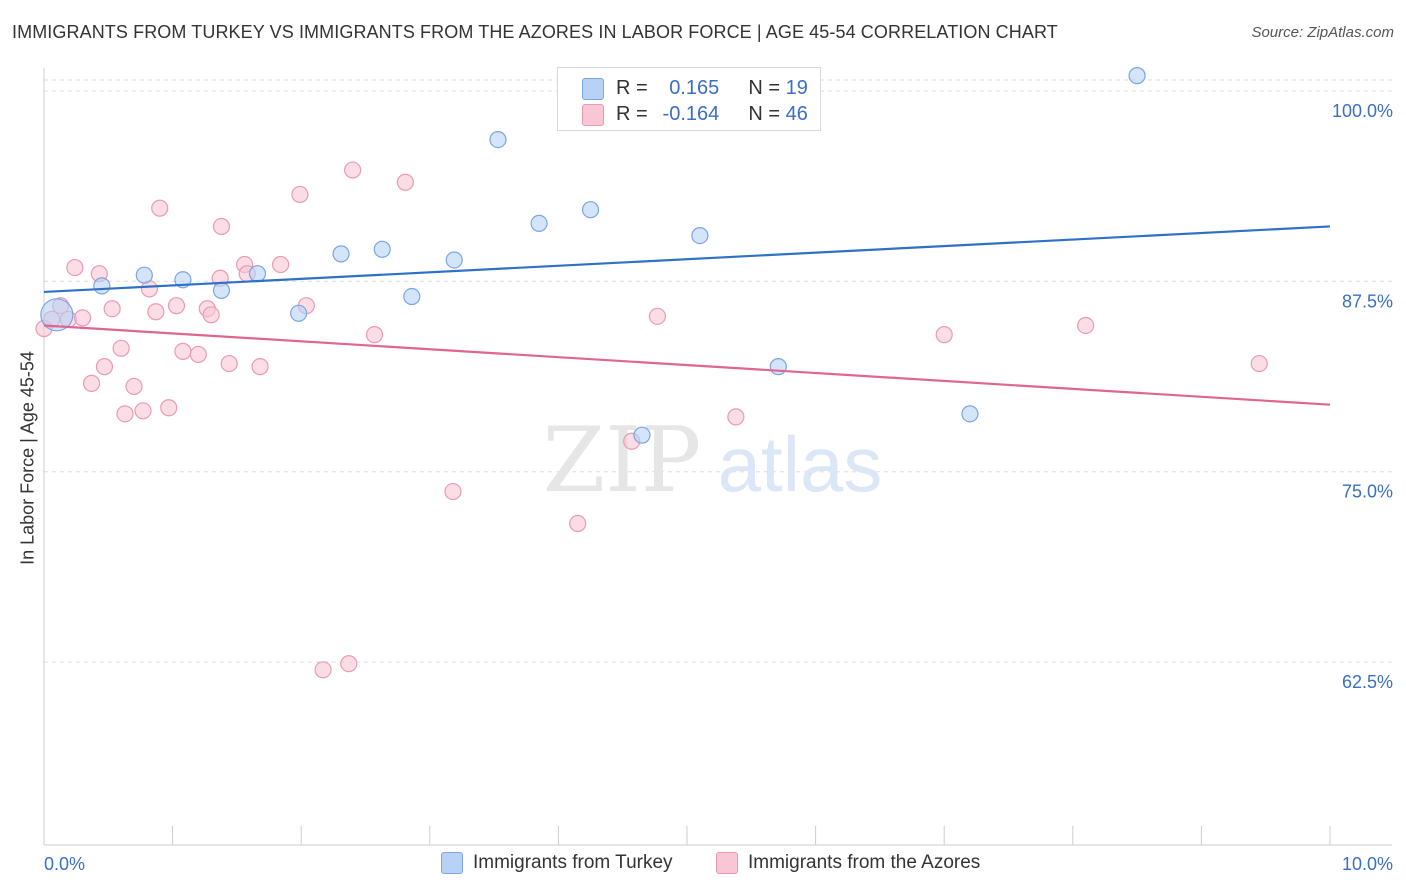  What do you see at coordinates (691, 114) in the screenshot?
I see `legend-r-value-azores: -0.164` at bounding box center [691, 114].